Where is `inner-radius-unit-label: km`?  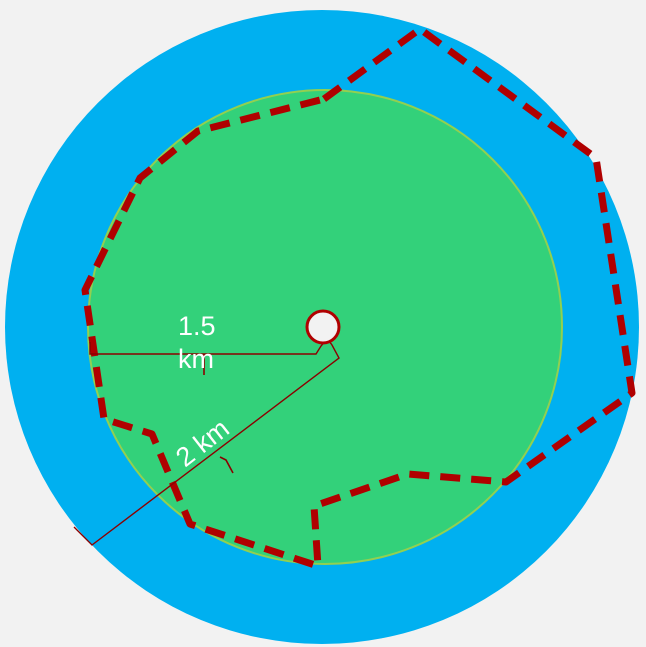 inner-radius-unit-label: km is located at coordinates (196, 359).